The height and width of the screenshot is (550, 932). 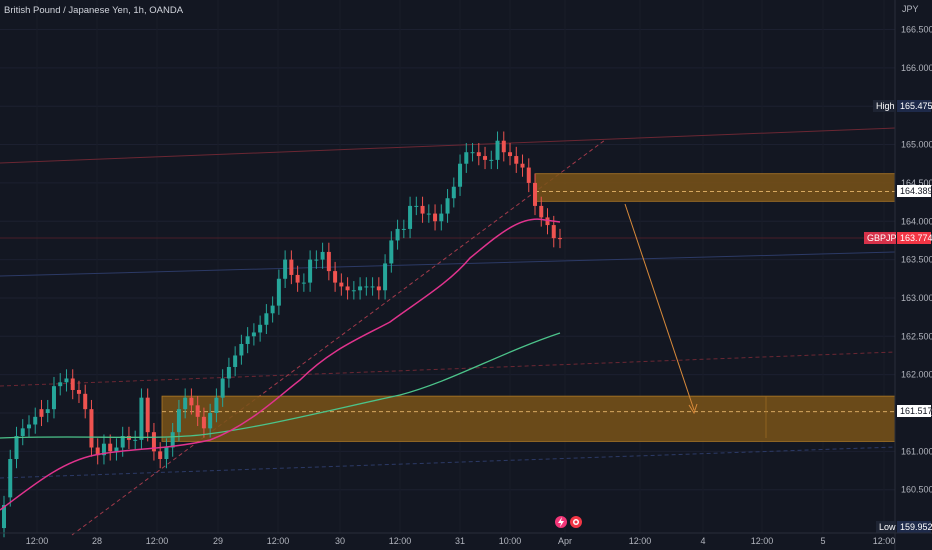 What do you see at coordinates (448, 462) in the screenshot?
I see `bottom-channel-line` at bounding box center [448, 462].